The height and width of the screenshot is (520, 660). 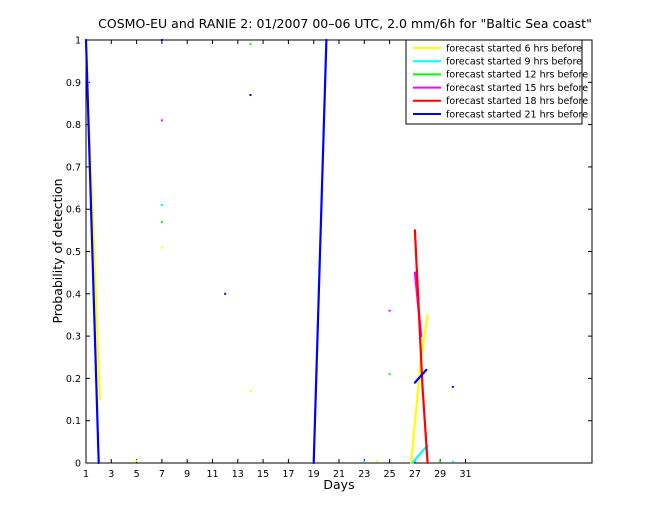 I want to click on y-tick-label: 0.2, so click(x=73, y=379).